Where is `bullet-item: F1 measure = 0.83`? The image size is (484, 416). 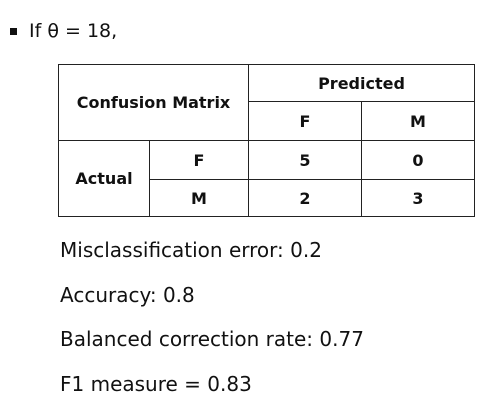
bullet-item: F1 measure = 0.83 is located at coordinates (212, 394).